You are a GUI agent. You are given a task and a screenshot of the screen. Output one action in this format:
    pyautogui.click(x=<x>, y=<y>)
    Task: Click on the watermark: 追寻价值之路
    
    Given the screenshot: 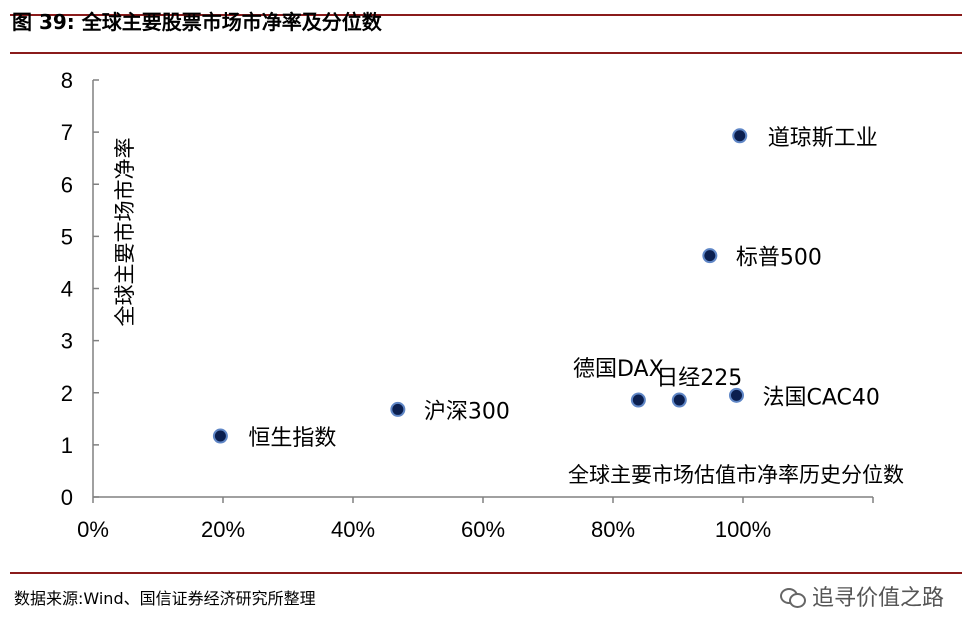 What is the action you would take?
    pyautogui.click(x=861, y=596)
    